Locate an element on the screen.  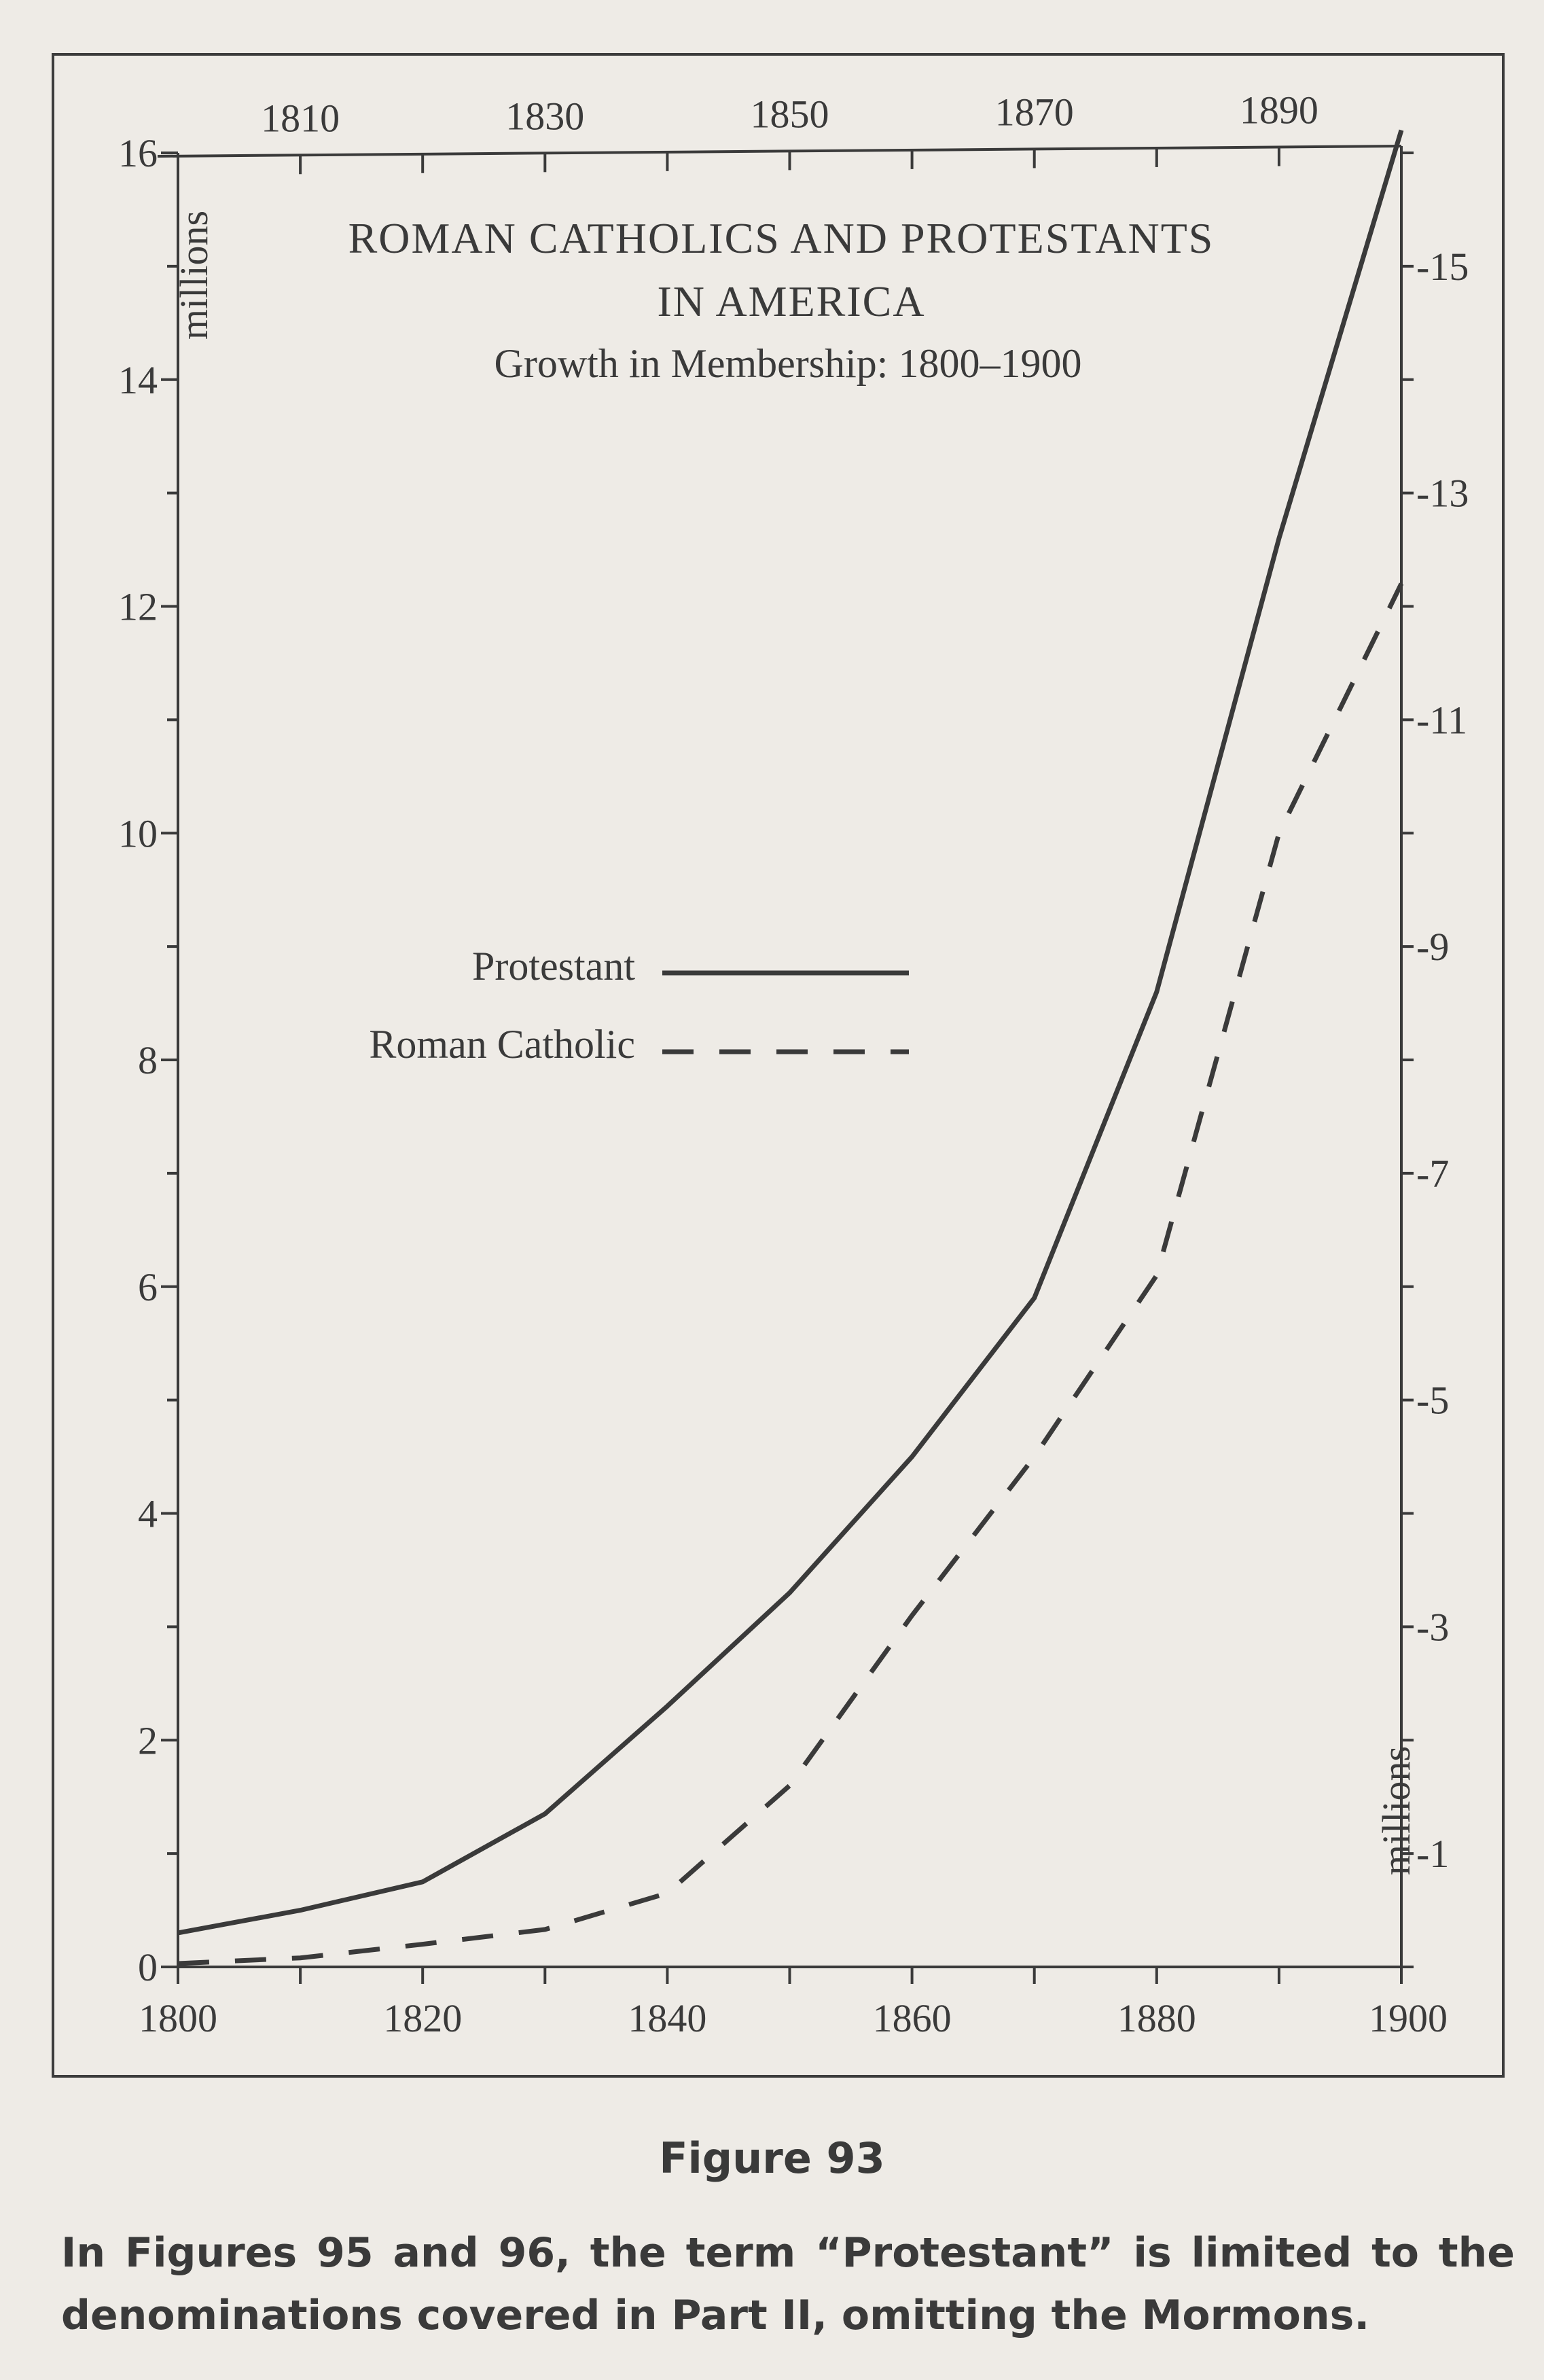
y-tick-label-left: 6 is located at coordinates (148, 1287).